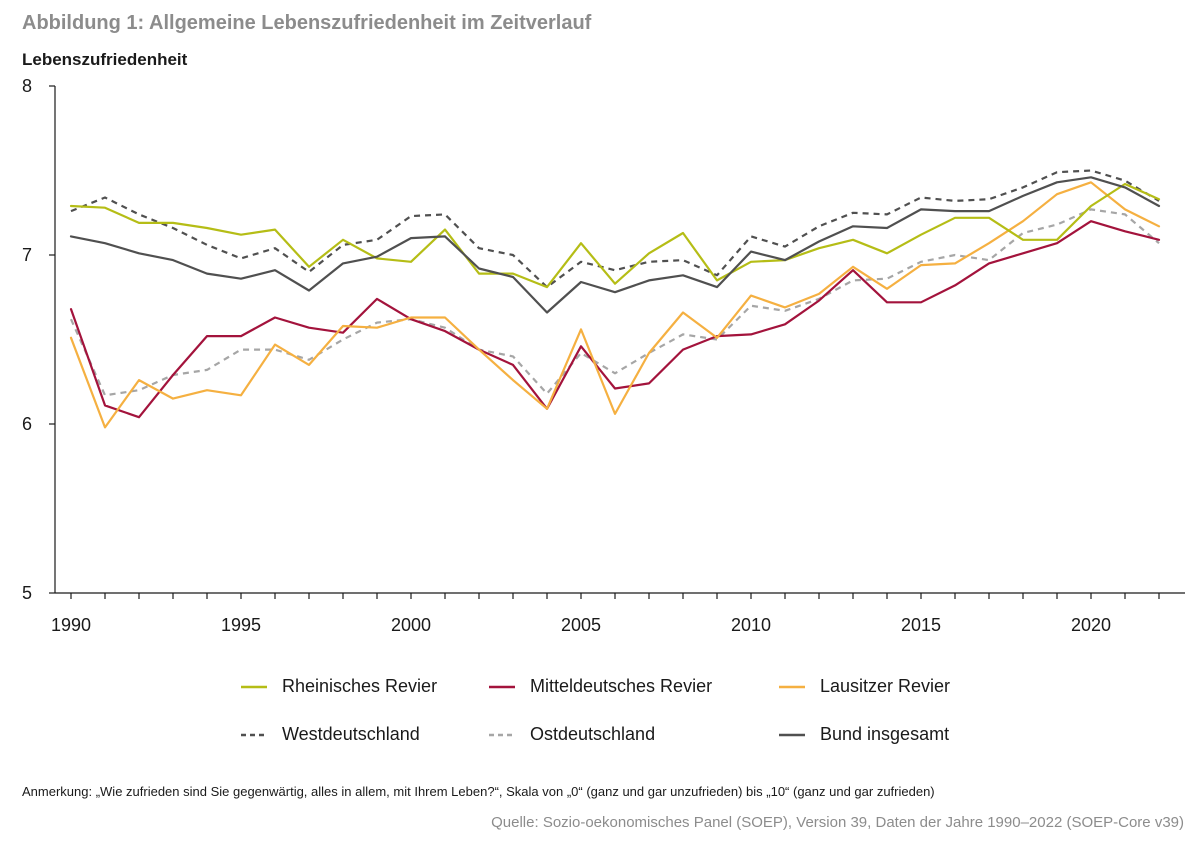 The width and height of the screenshot is (1200, 850). What do you see at coordinates (27, 593) in the screenshot?
I see `y-tick-label-5: 5` at bounding box center [27, 593].